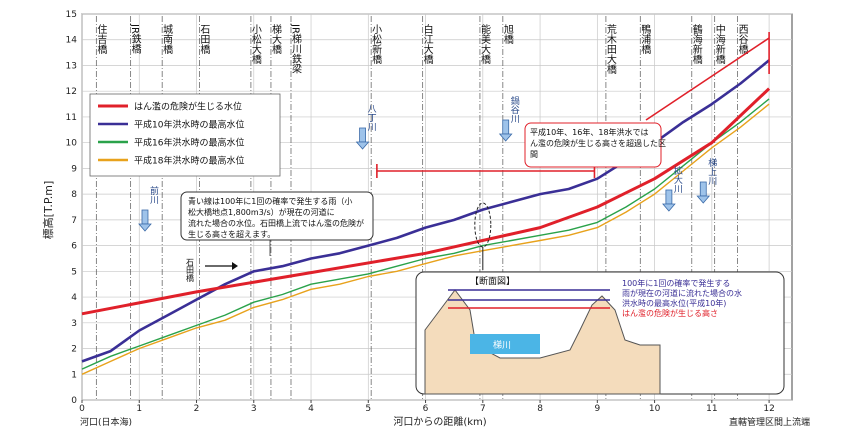  What do you see at coordinates (542, 342) in the screenshot?
I see `inset-terrain` at bounding box center [542, 342].